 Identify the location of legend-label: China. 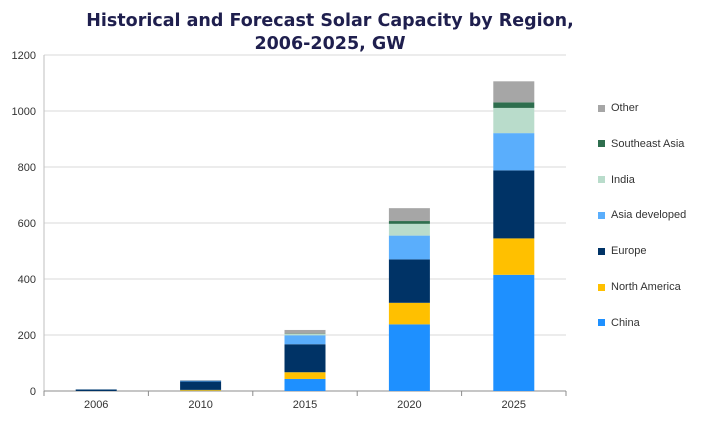
(625, 322).